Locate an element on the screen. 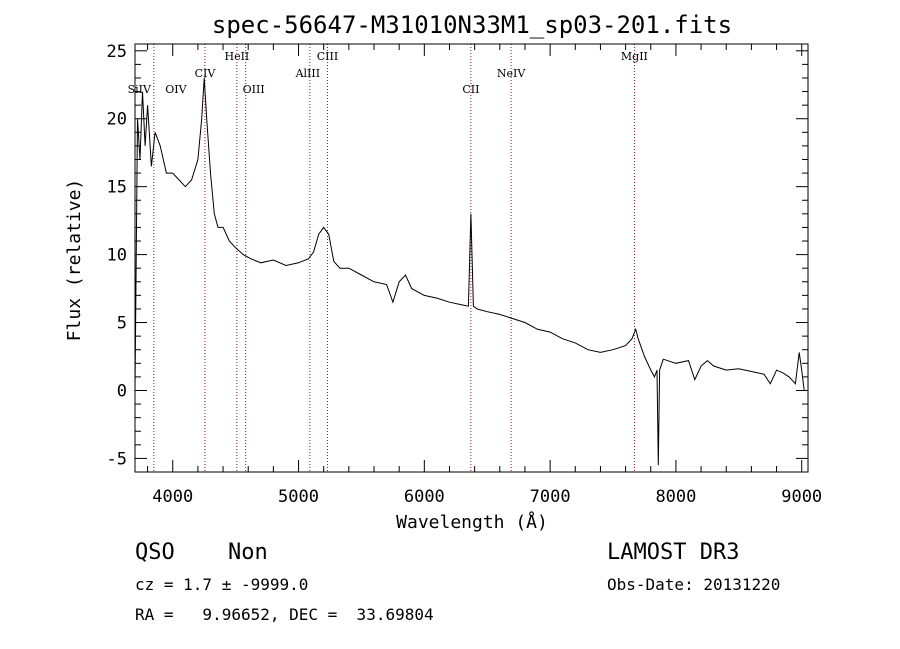  x-tick-label: 7000 is located at coordinates (550, 497).